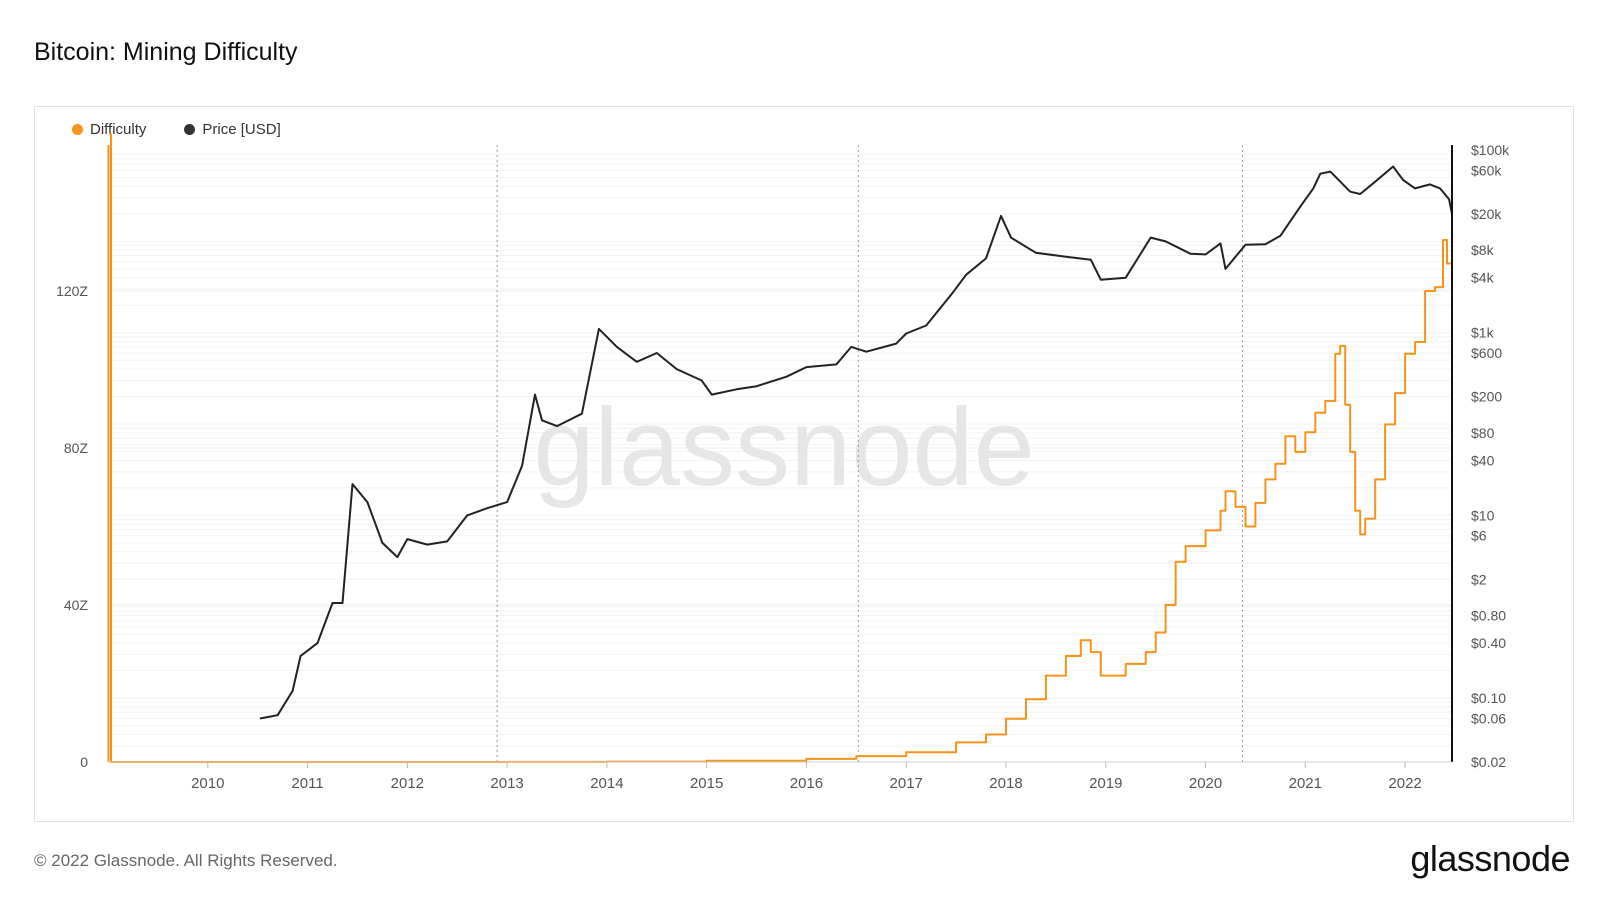  What do you see at coordinates (1483, 433) in the screenshot?
I see `y-right-tick-label: $80` at bounding box center [1483, 433].